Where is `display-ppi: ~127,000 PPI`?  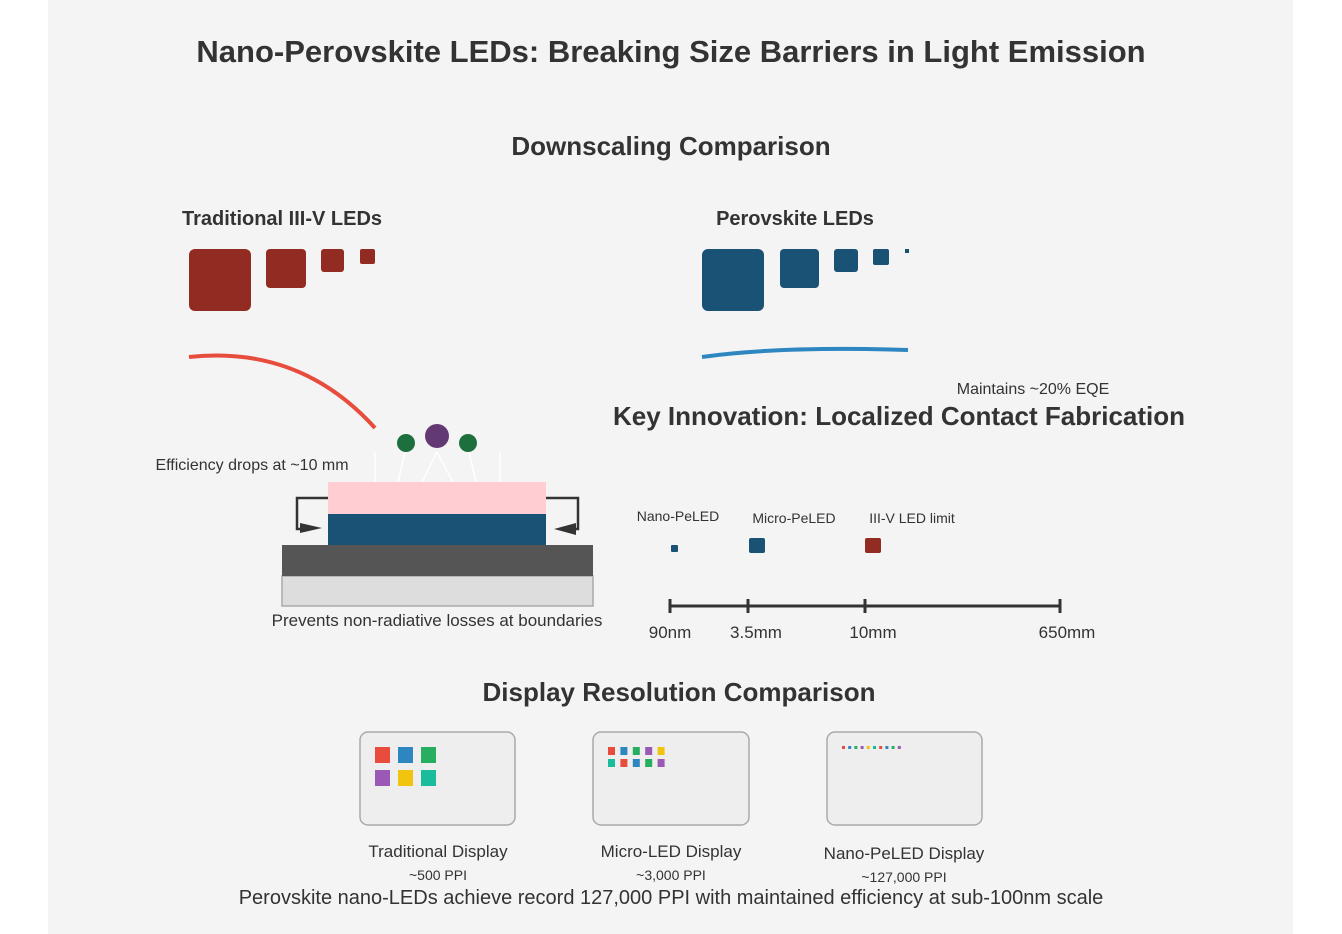 display-ppi: ~127,000 PPI is located at coordinates (903, 877).